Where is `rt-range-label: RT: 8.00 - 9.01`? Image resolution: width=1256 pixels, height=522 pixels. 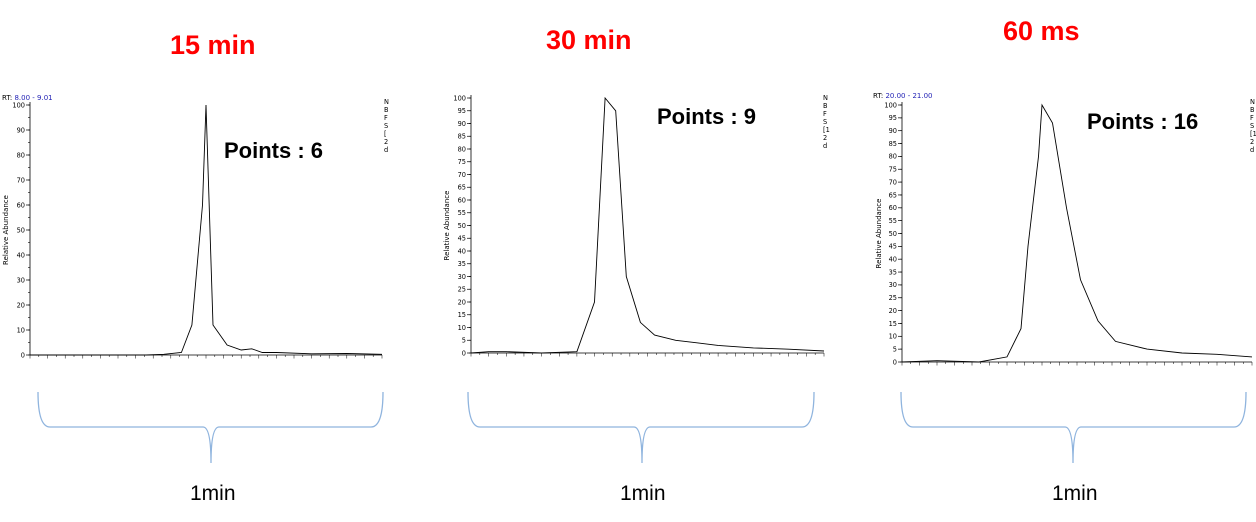 rt-range-label: RT: 8.00 - 9.01 is located at coordinates (27, 98).